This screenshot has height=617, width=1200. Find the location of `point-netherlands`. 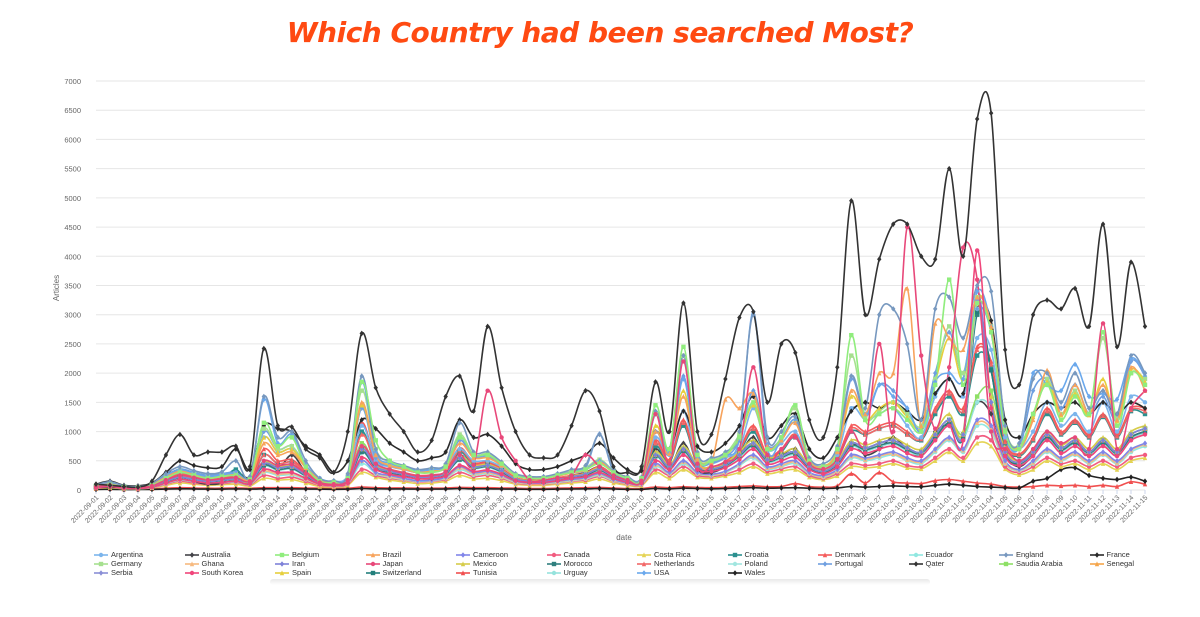

point-netherlands is located at coordinates (361, 434).